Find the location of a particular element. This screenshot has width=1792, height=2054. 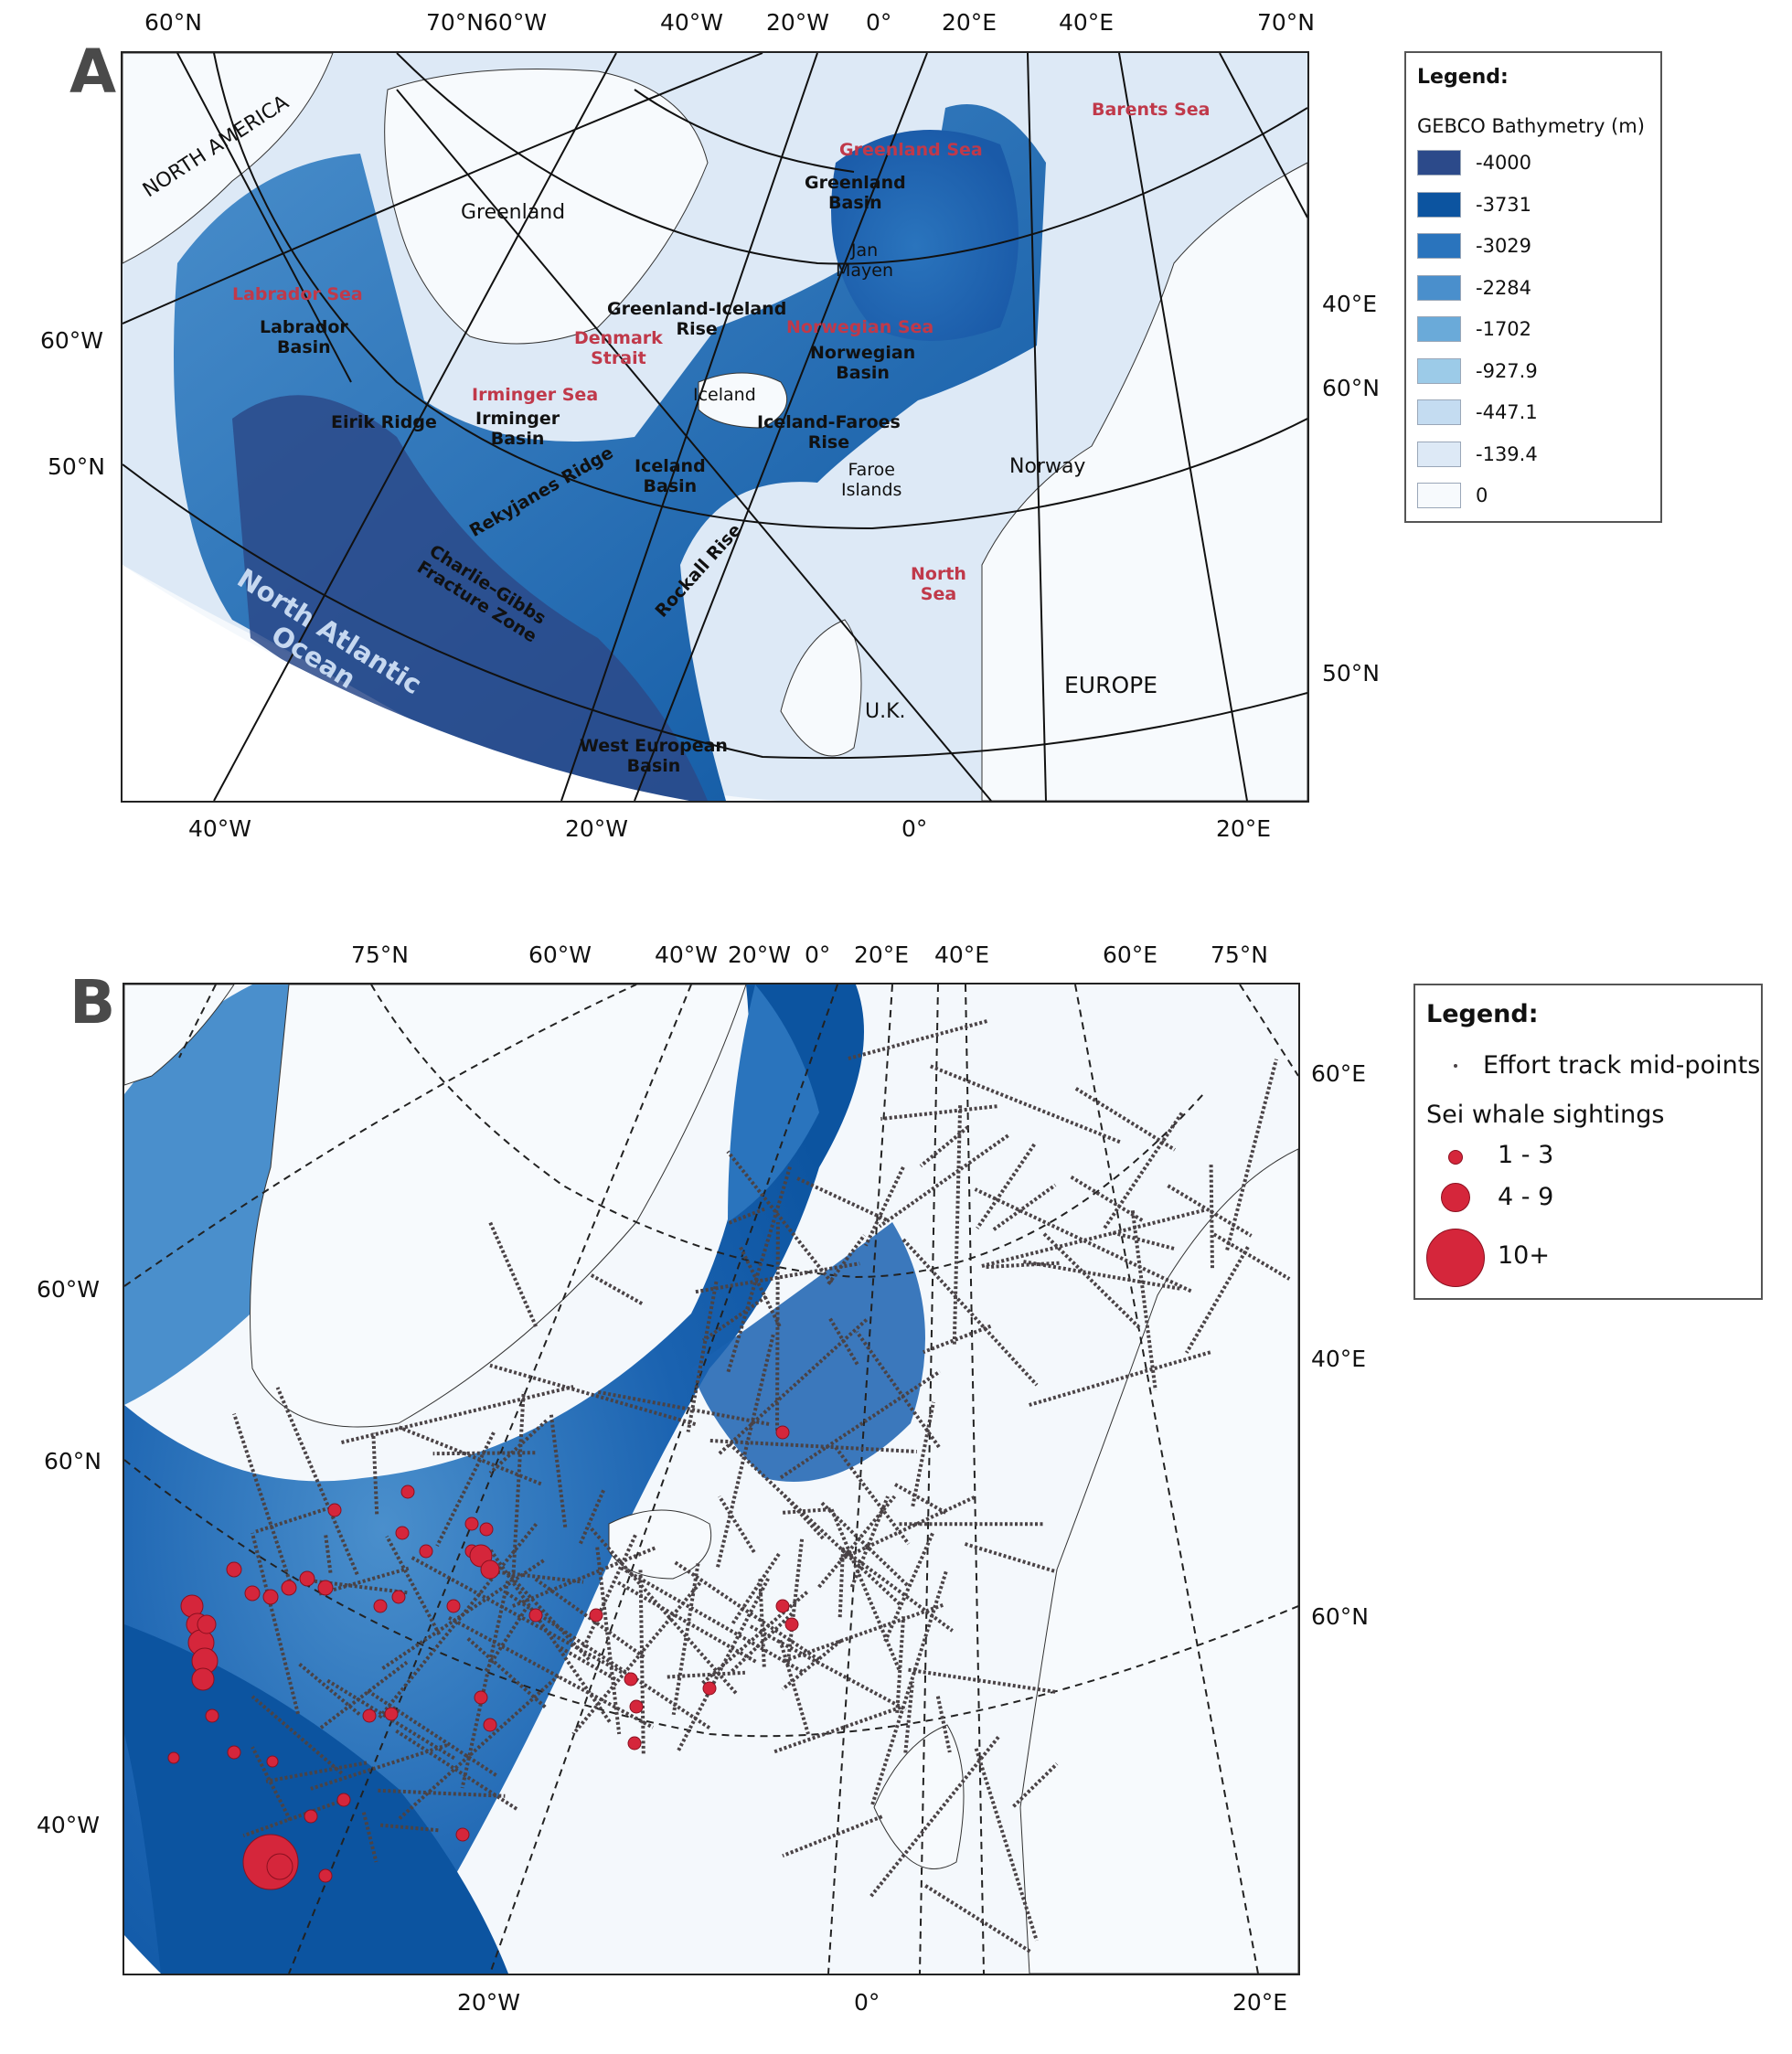

label-norway: Norway is located at coordinates (1047, 466).